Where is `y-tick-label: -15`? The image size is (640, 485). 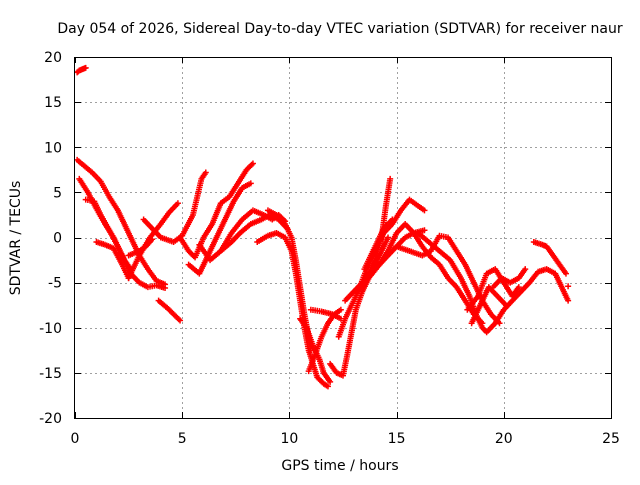 y-tick-label: -15 is located at coordinates (50, 374).